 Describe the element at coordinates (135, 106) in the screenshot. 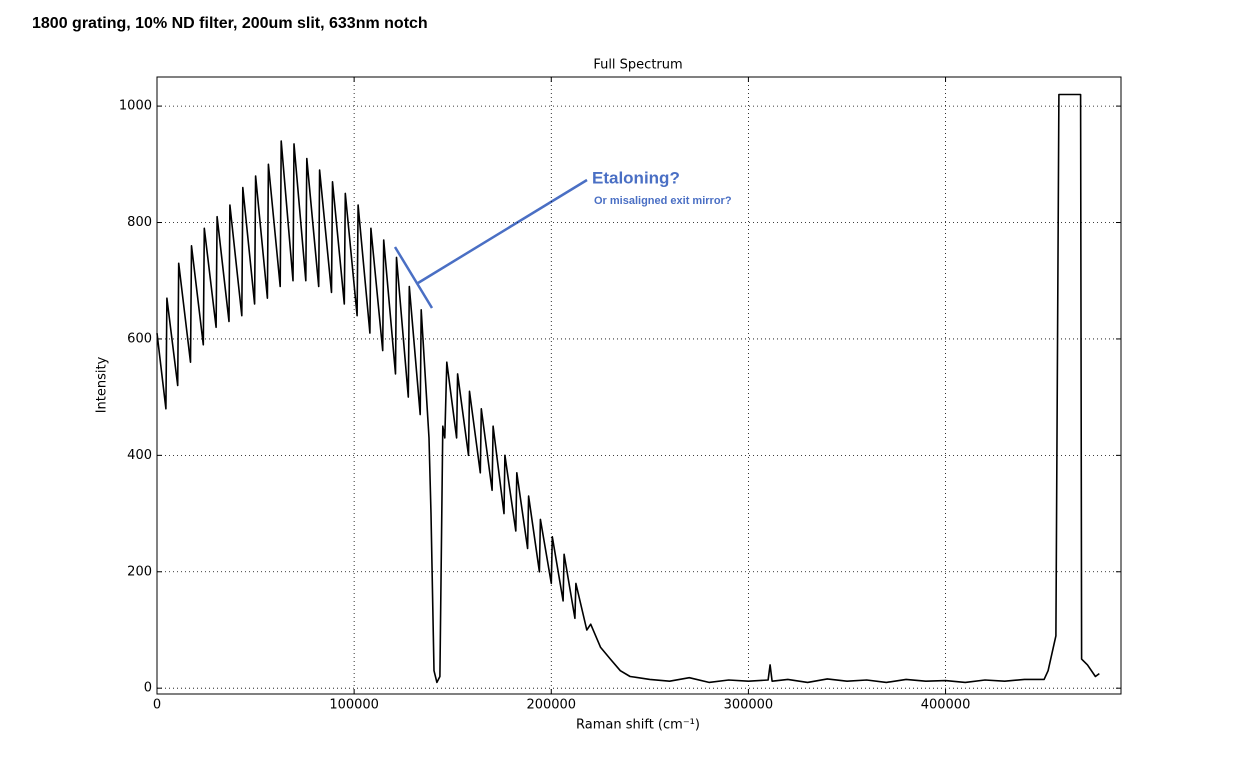

I see `y-tick-label: 1000` at that location.